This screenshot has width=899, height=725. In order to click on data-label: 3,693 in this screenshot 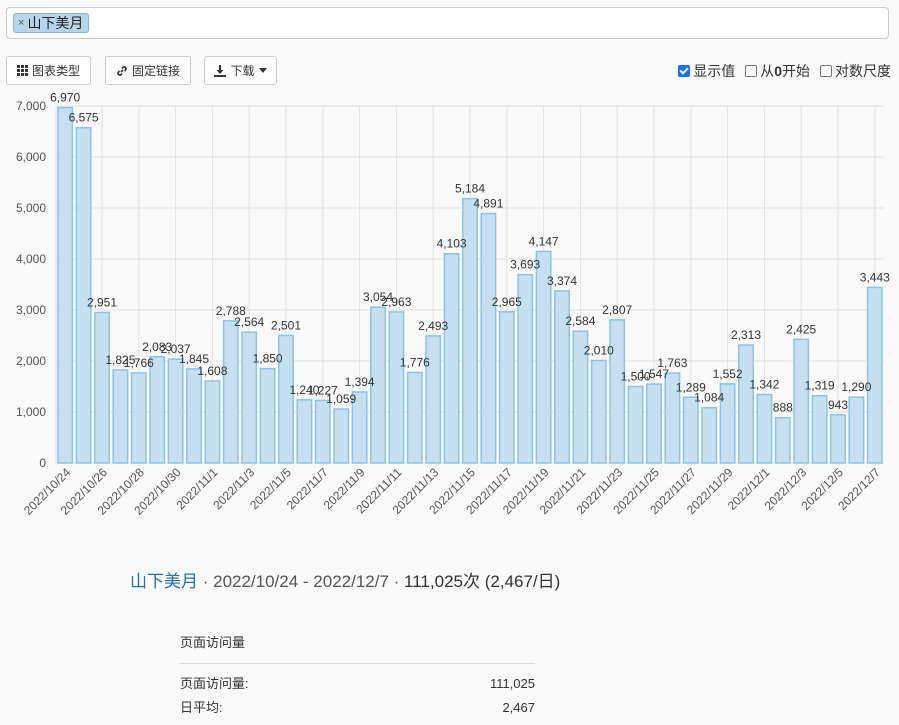, I will do `click(525, 265)`.